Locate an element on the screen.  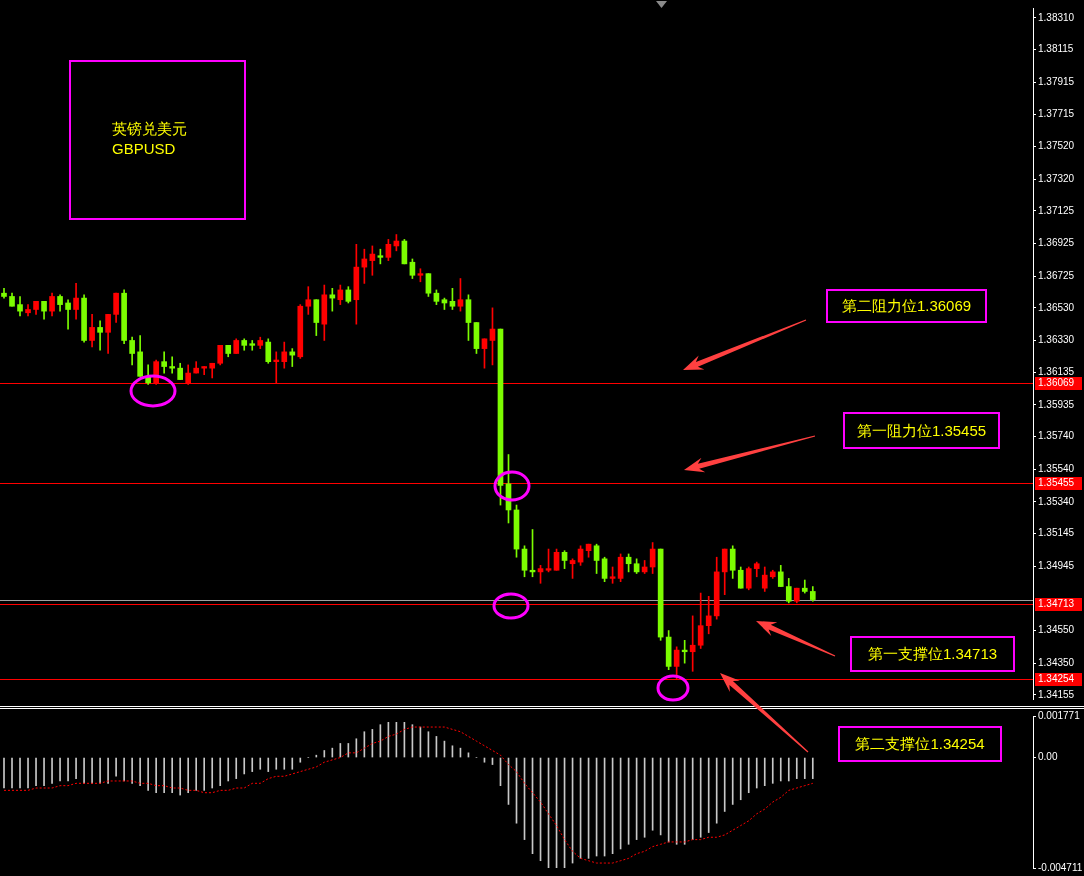
y-tick-label: 1.34945 is located at coordinates (1056, 565).